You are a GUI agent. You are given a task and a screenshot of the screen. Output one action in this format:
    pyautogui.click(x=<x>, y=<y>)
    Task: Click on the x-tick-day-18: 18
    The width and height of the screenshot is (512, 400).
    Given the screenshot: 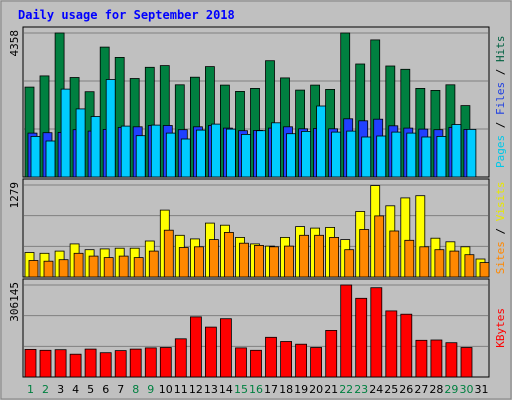 What is the action you would take?
    pyautogui.click(x=286, y=389)
    